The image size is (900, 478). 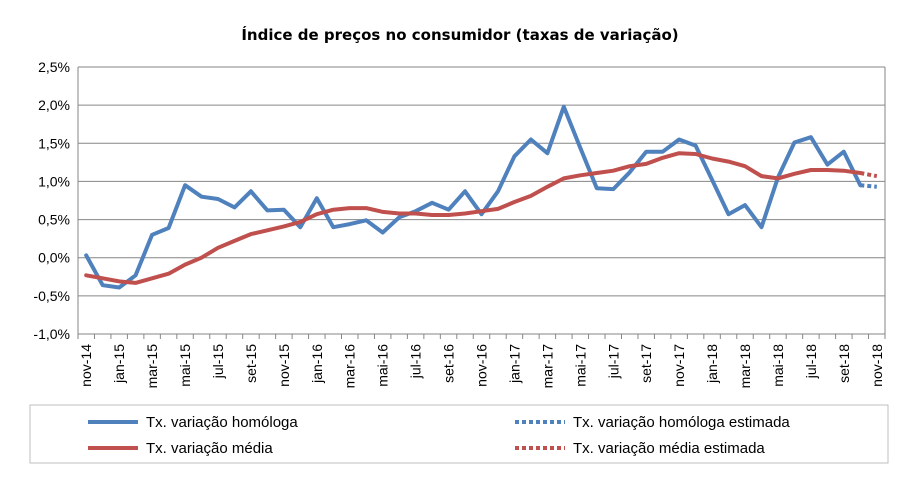 I want to click on y-tick-label: 0,0%, so click(x=54, y=258).